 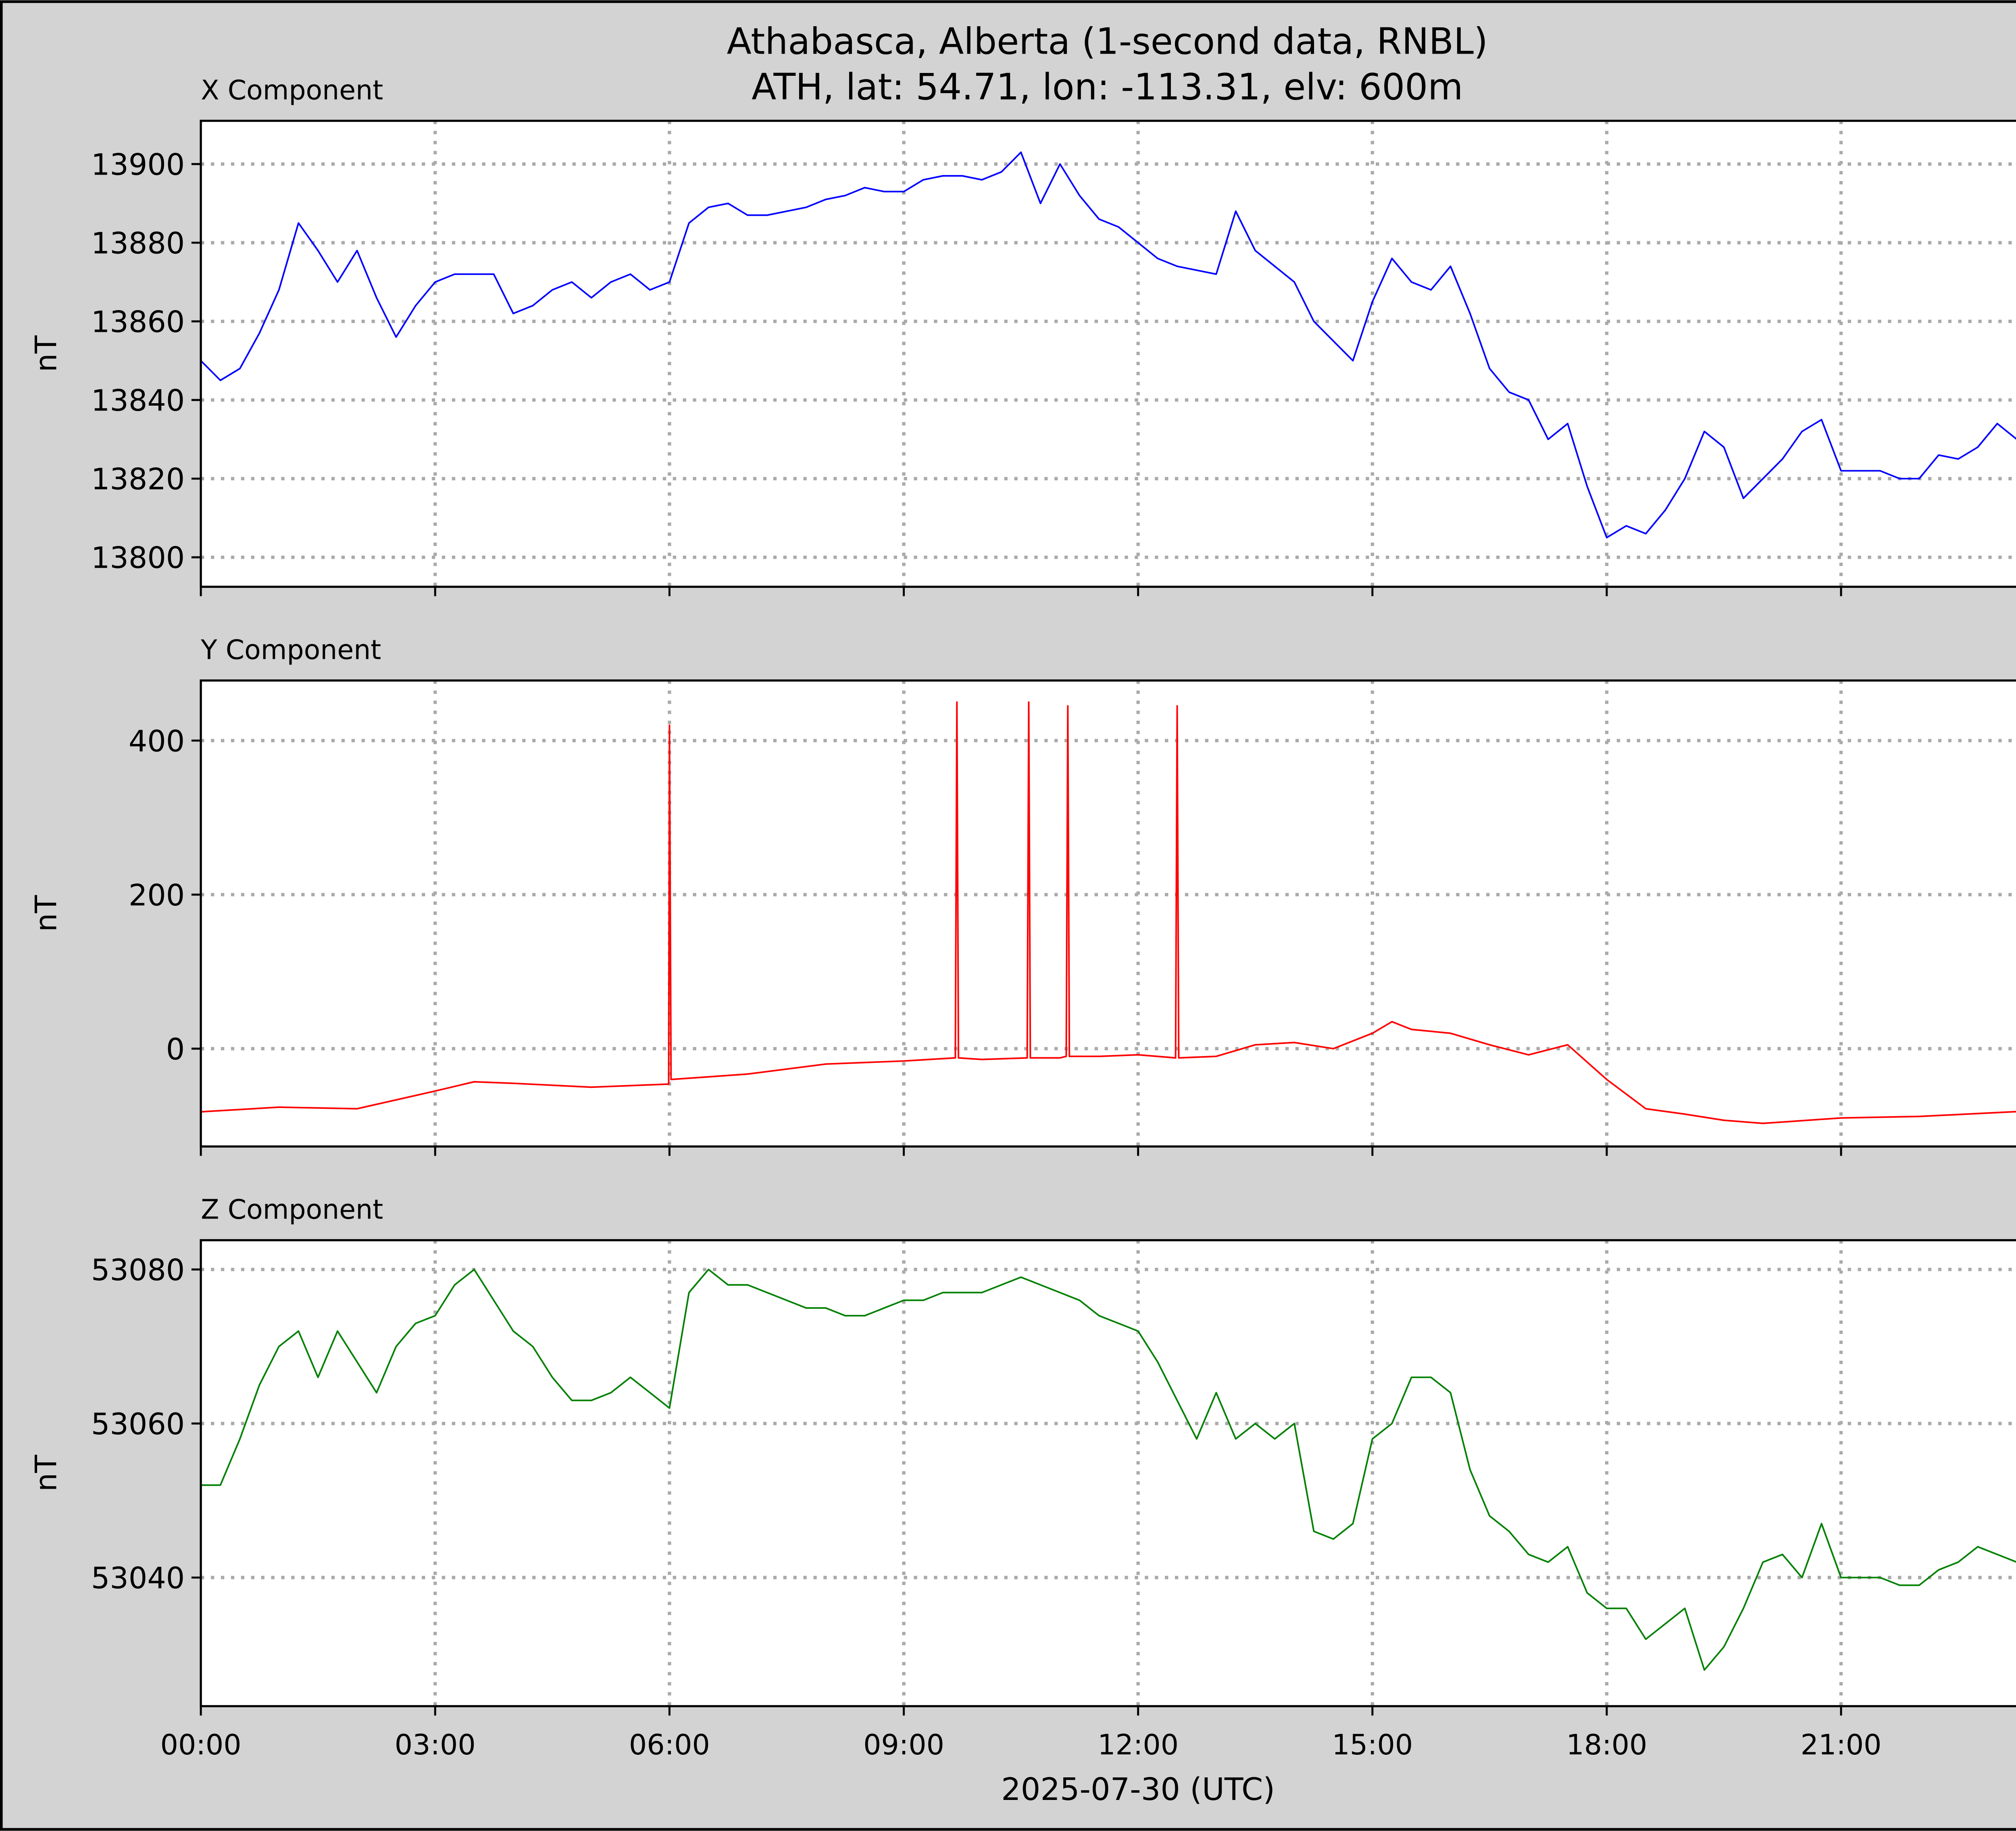 I want to click on x-tick-label: 15:00, so click(x=1372, y=1745).